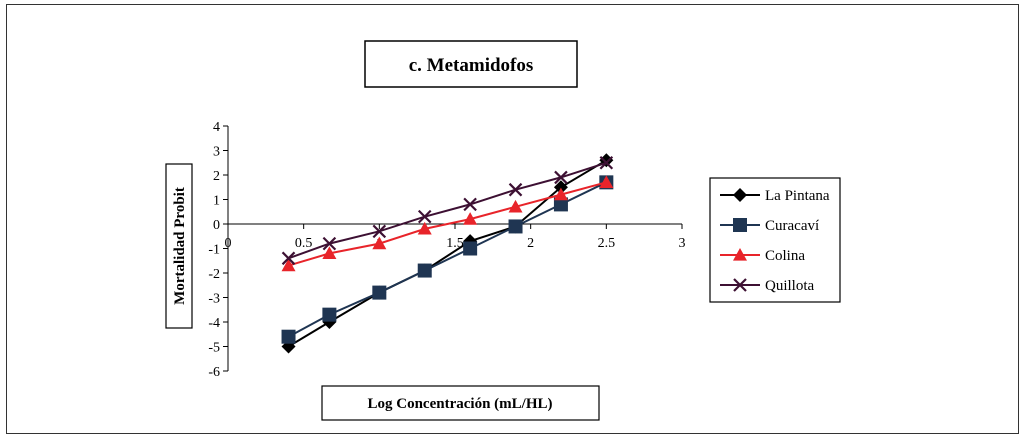 Image resolution: width=1028 pixels, height=441 pixels. What do you see at coordinates (304, 243) in the screenshot?
I see `x-tick-label: 0.5` at bounding box center [304, 243].